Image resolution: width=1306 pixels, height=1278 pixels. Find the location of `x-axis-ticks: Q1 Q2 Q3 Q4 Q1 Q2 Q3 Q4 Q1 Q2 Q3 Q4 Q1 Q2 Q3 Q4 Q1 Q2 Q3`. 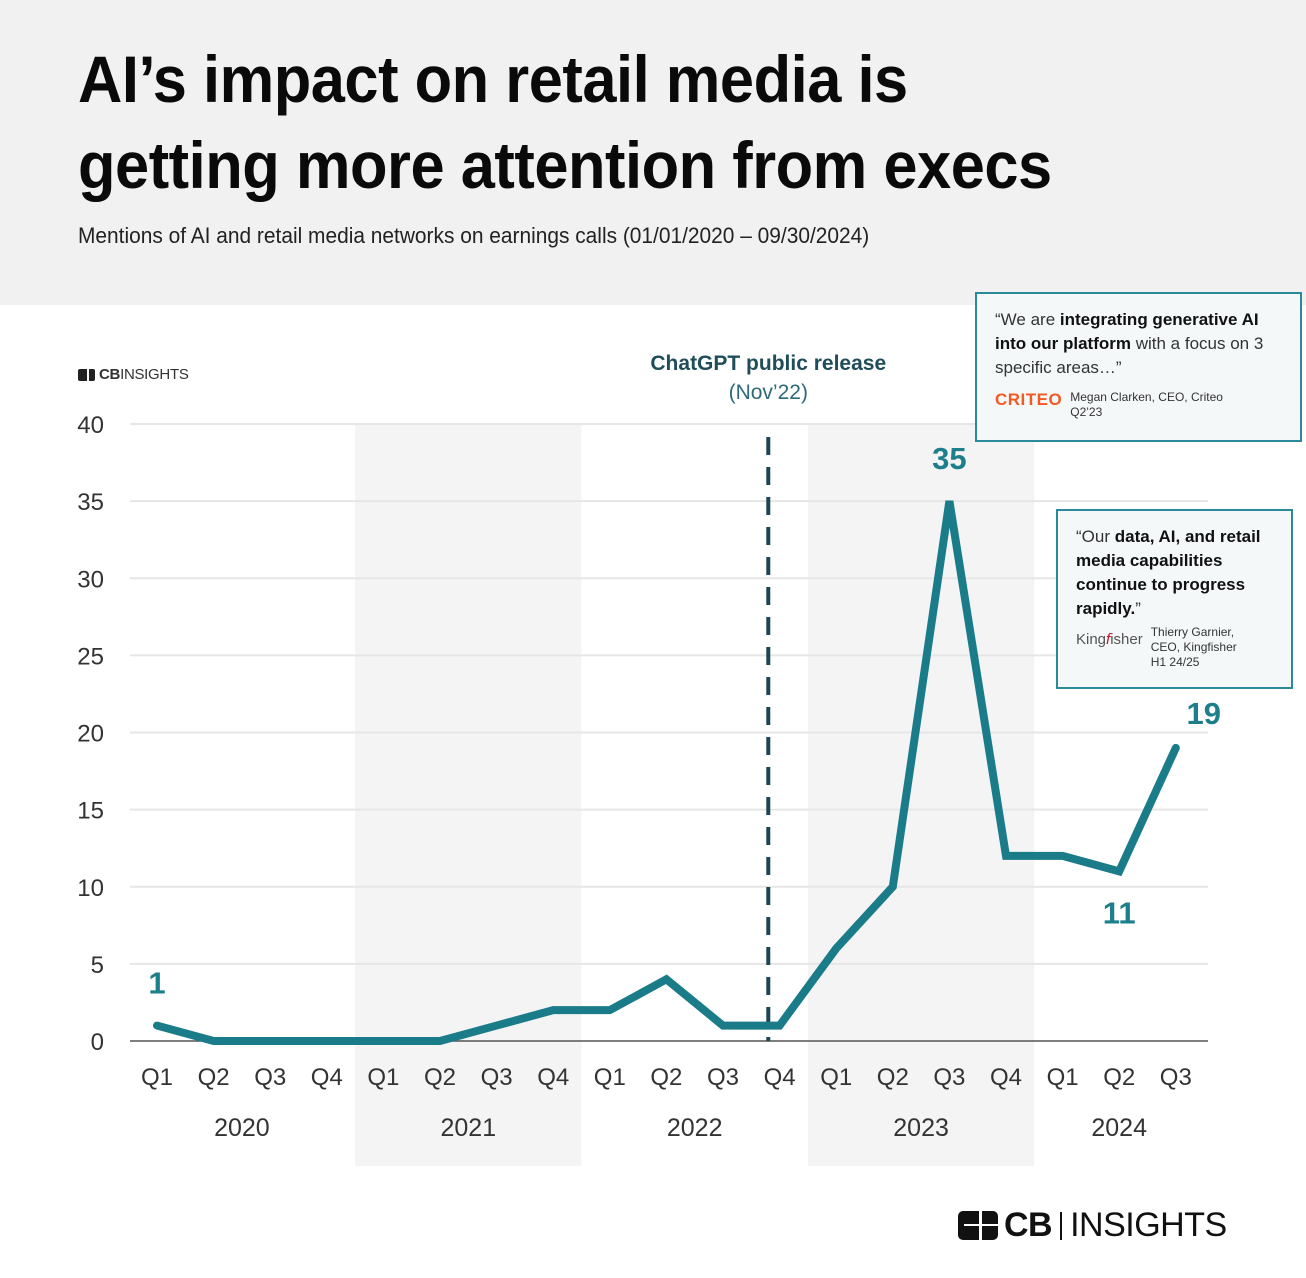

x-axis-ticks: Q1 Q2 Q3 Q4 Q1 Q2 Q3 Q4 Q1 Q2 Q3 Q4 Q1 Q2 Q3 Q4 Q1 Q2 Q3 is located at coordinates (666, 1077).